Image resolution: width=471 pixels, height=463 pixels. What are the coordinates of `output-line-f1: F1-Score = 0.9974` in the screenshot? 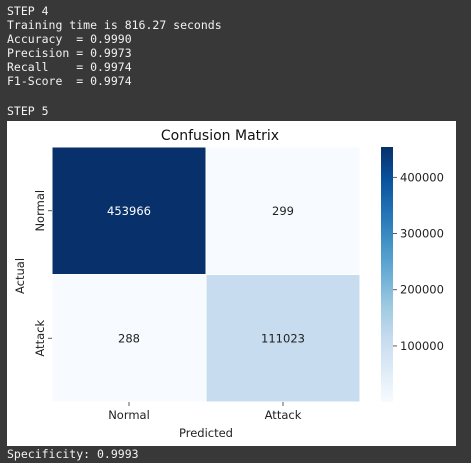 It's located at (69, 81).